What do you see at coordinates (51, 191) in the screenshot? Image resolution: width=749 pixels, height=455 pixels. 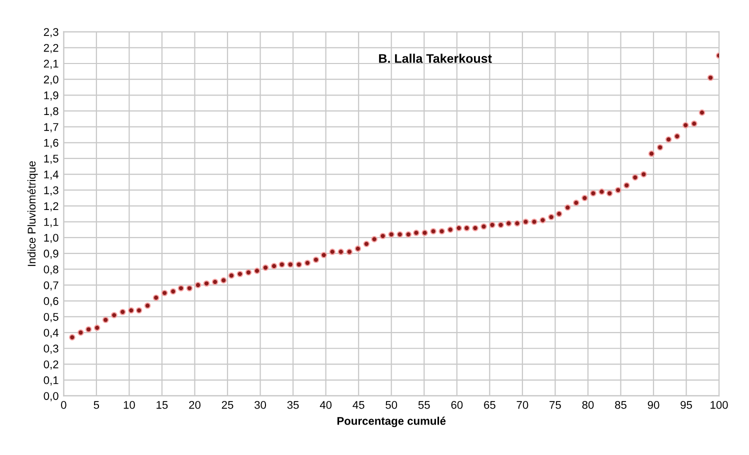 I see `y-tick-label: 1,3` at bounding box center [51, 191].